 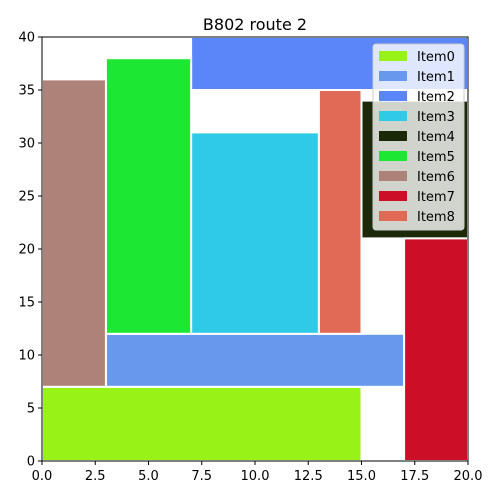 I want to click on x-tick-label: 17.5, so click(x=414, y=476).